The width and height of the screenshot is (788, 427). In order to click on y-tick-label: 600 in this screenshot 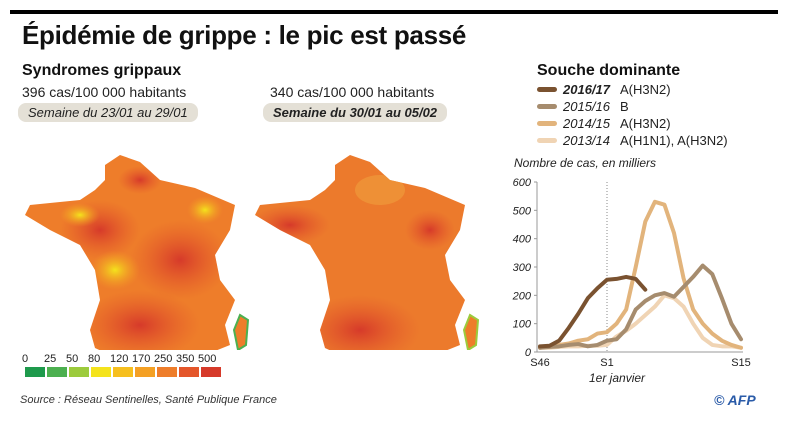, I will do `click(522, 183)`.